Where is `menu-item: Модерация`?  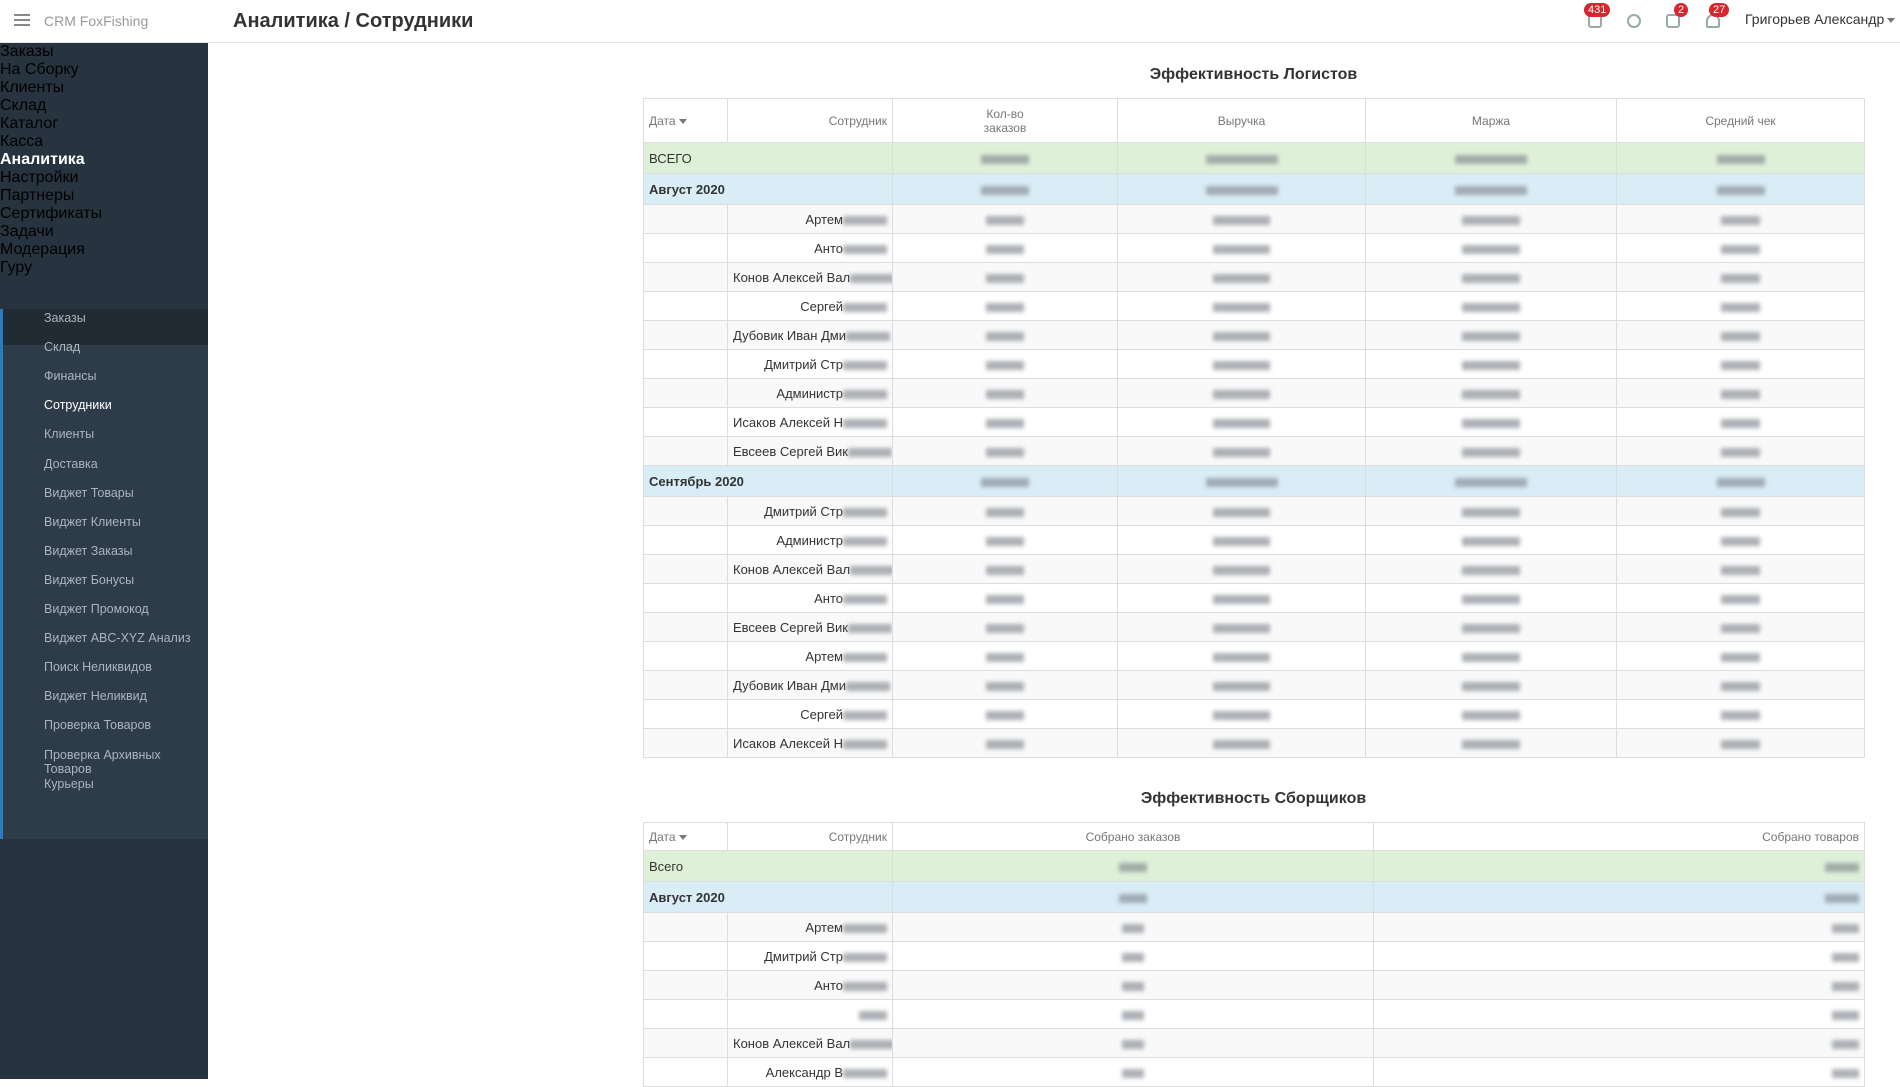
menu-item: Модерация is located at coordinates (104, 250).